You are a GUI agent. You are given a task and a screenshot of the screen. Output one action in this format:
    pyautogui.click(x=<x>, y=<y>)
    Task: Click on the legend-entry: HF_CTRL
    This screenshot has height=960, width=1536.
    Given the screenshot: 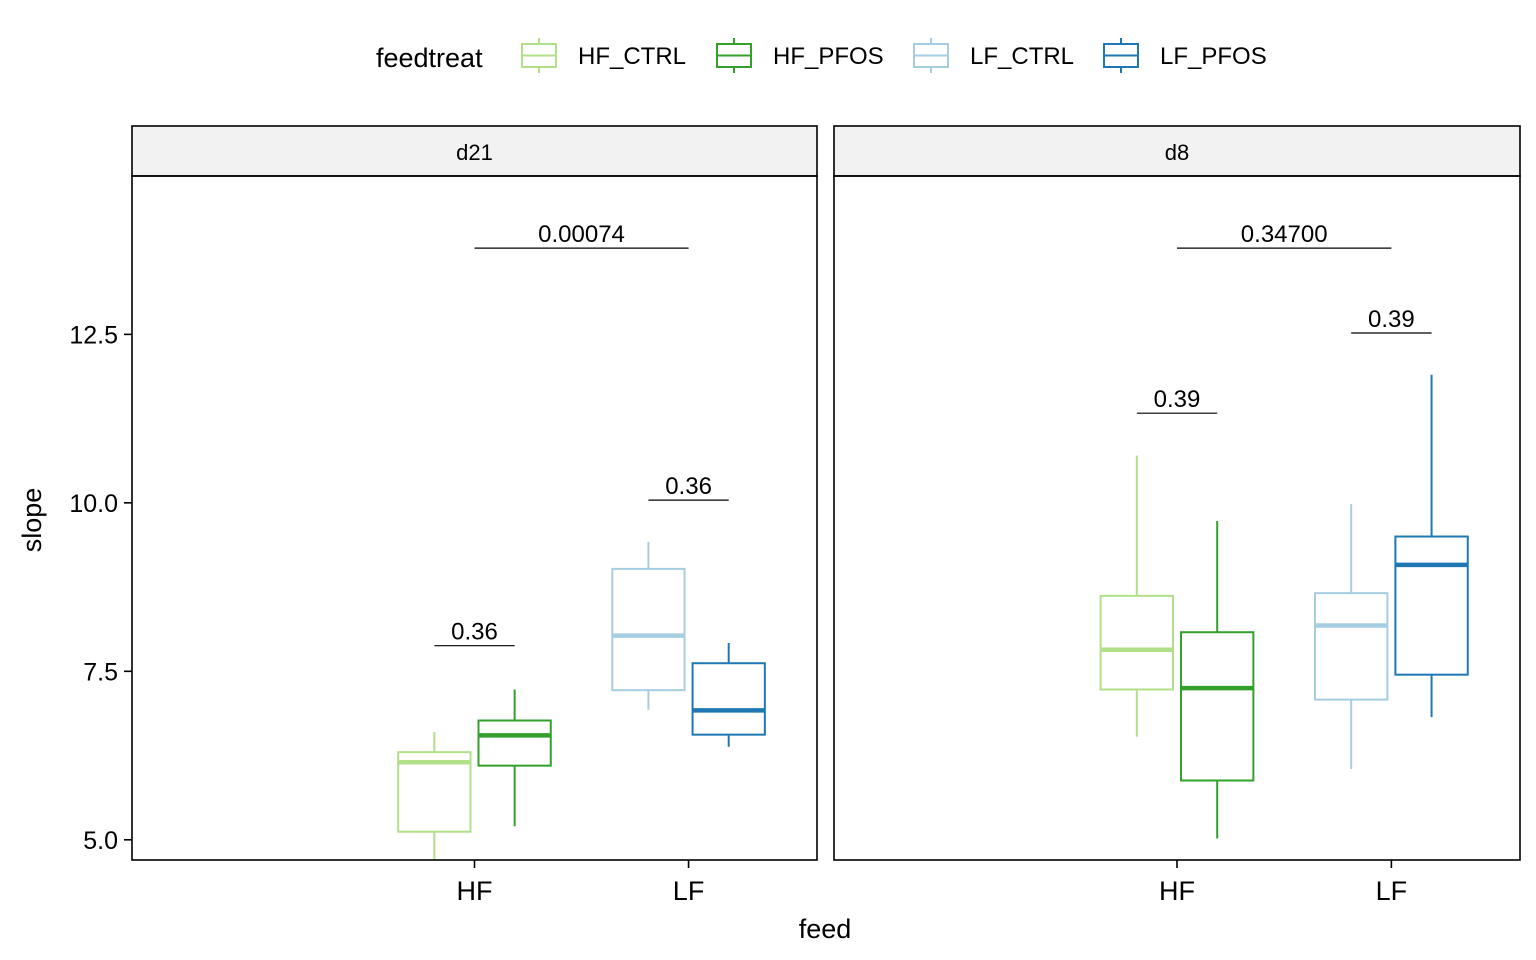 What is the action you would take?
    pyautogui.click(x=603, y=55)
    